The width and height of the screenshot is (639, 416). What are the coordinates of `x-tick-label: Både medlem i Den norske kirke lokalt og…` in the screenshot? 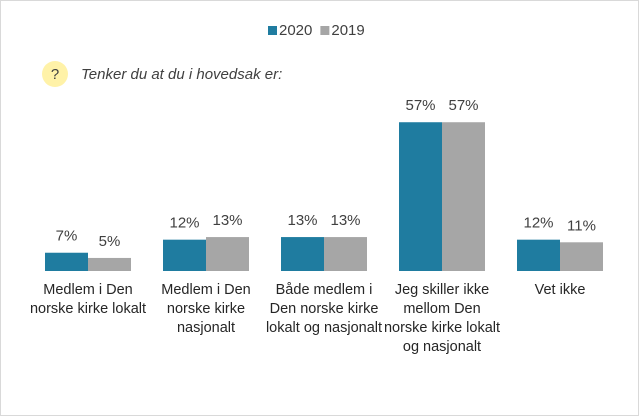 It's located at (324, 309).